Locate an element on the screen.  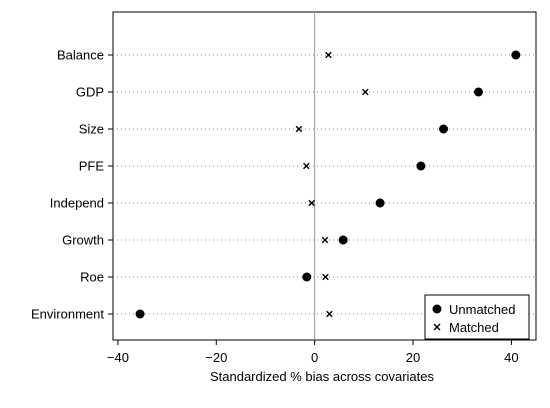
y-tick-label-environment: Environment is located at coordinates (67, 314).